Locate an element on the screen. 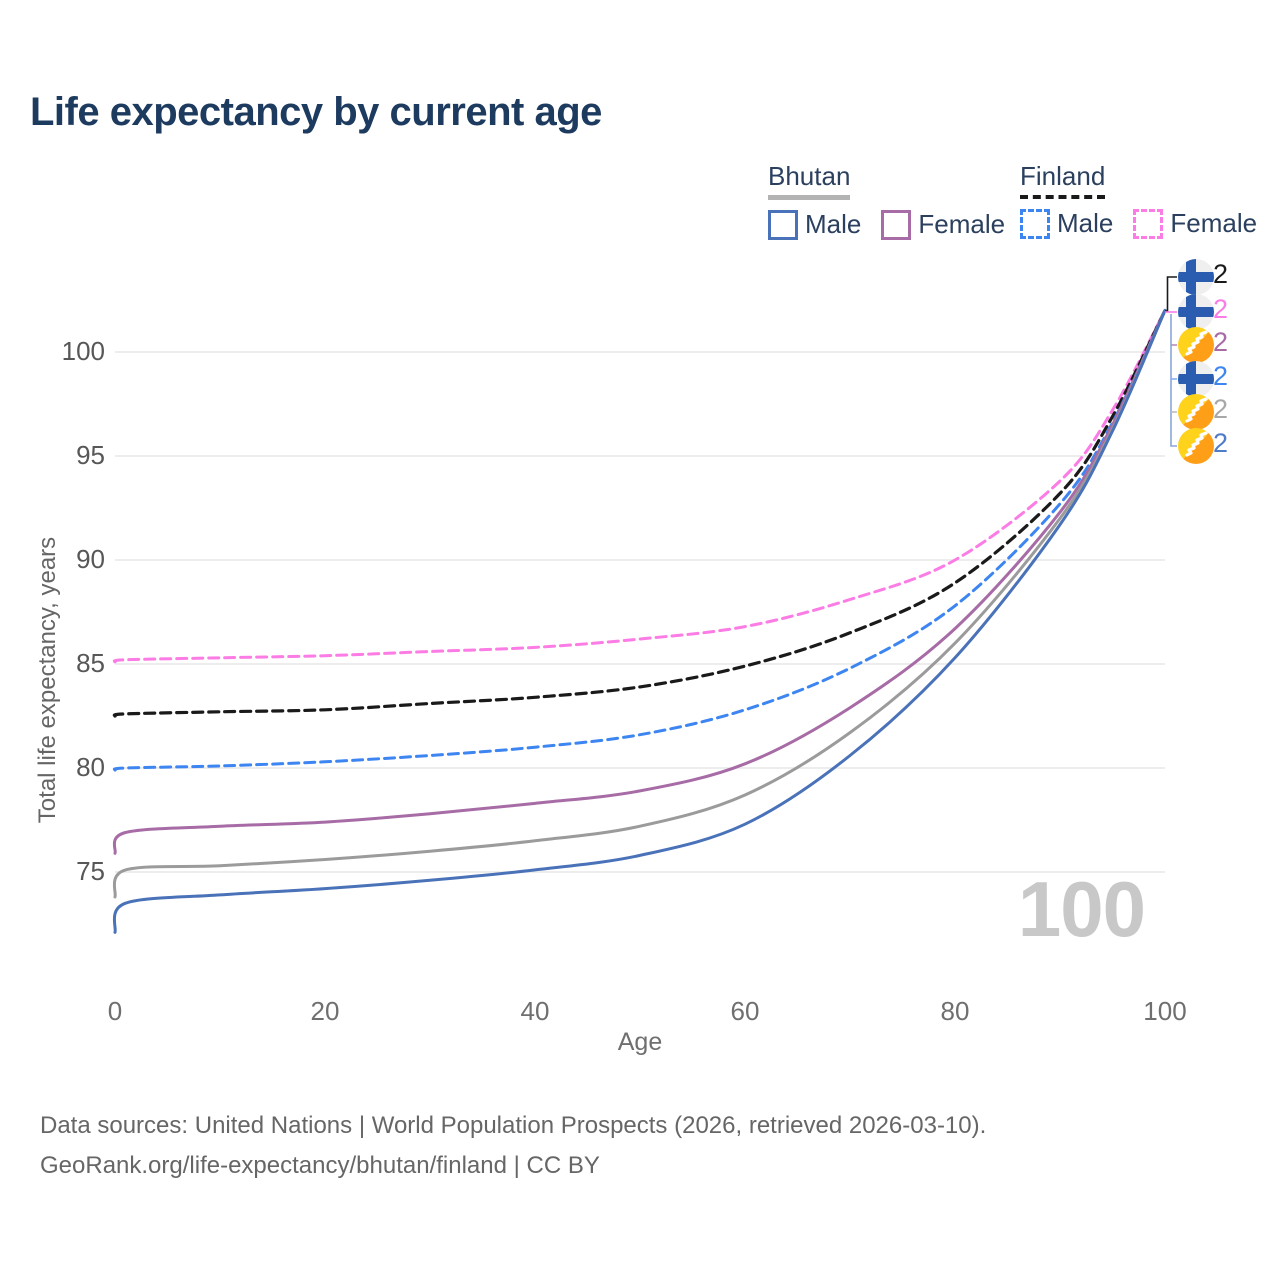  legend-item-finland-female: Female is located at coordinates (1195, 223).